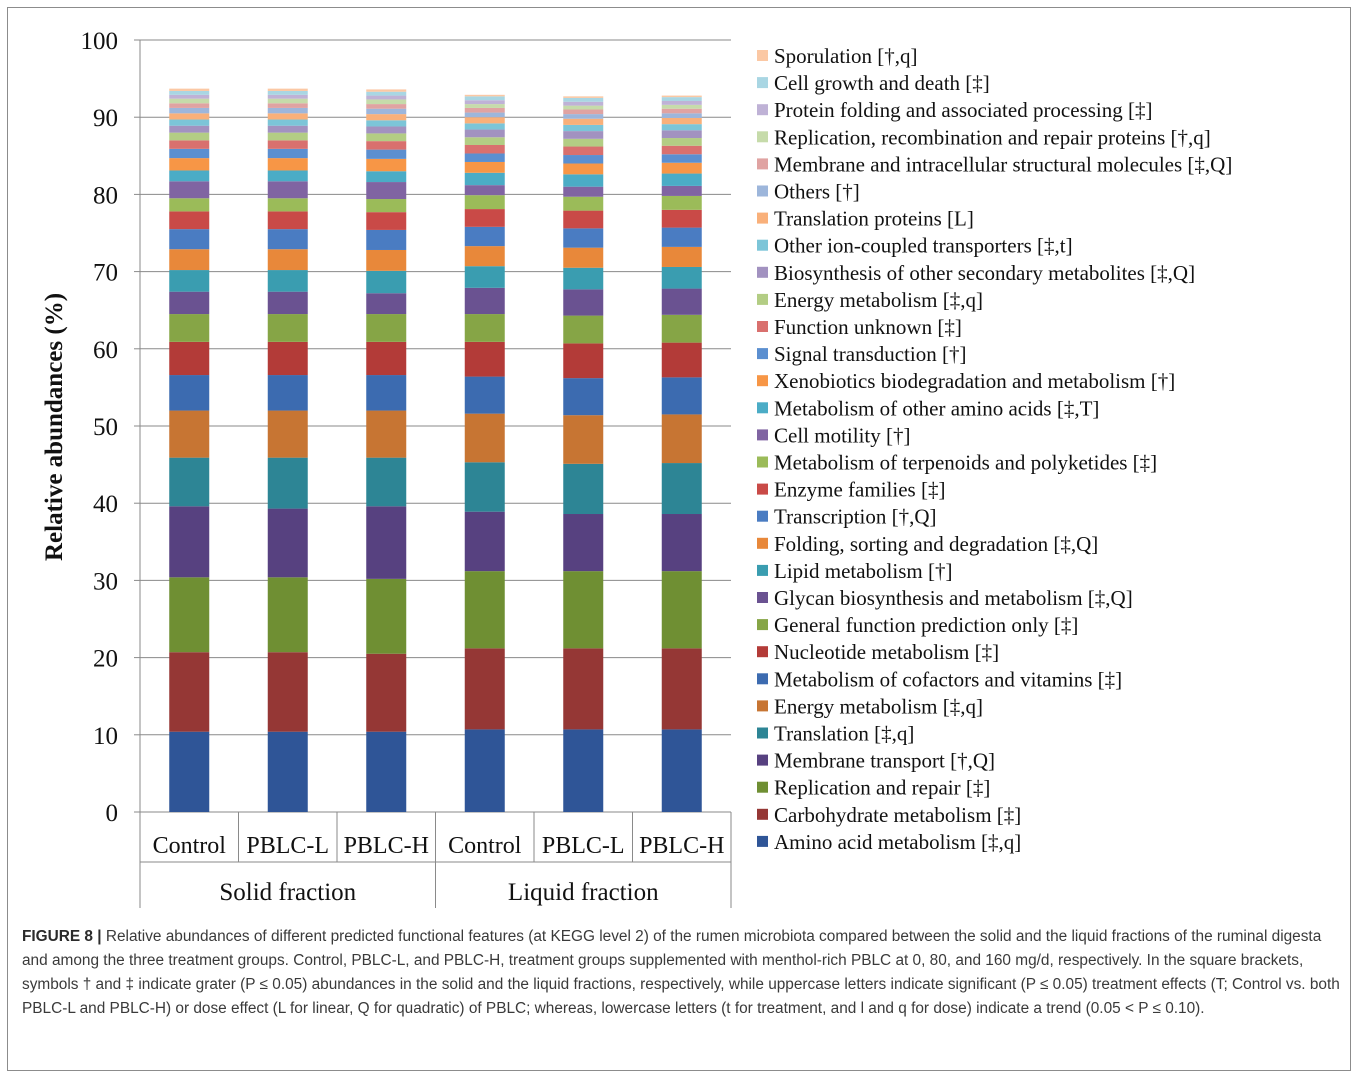 Image resolution: width=1358 pixels, height=1078 pixels. Describe the element at coordinates (873, 83) in the screenshot. I see `legend-item: Cell growth and death [‡]` at that location.